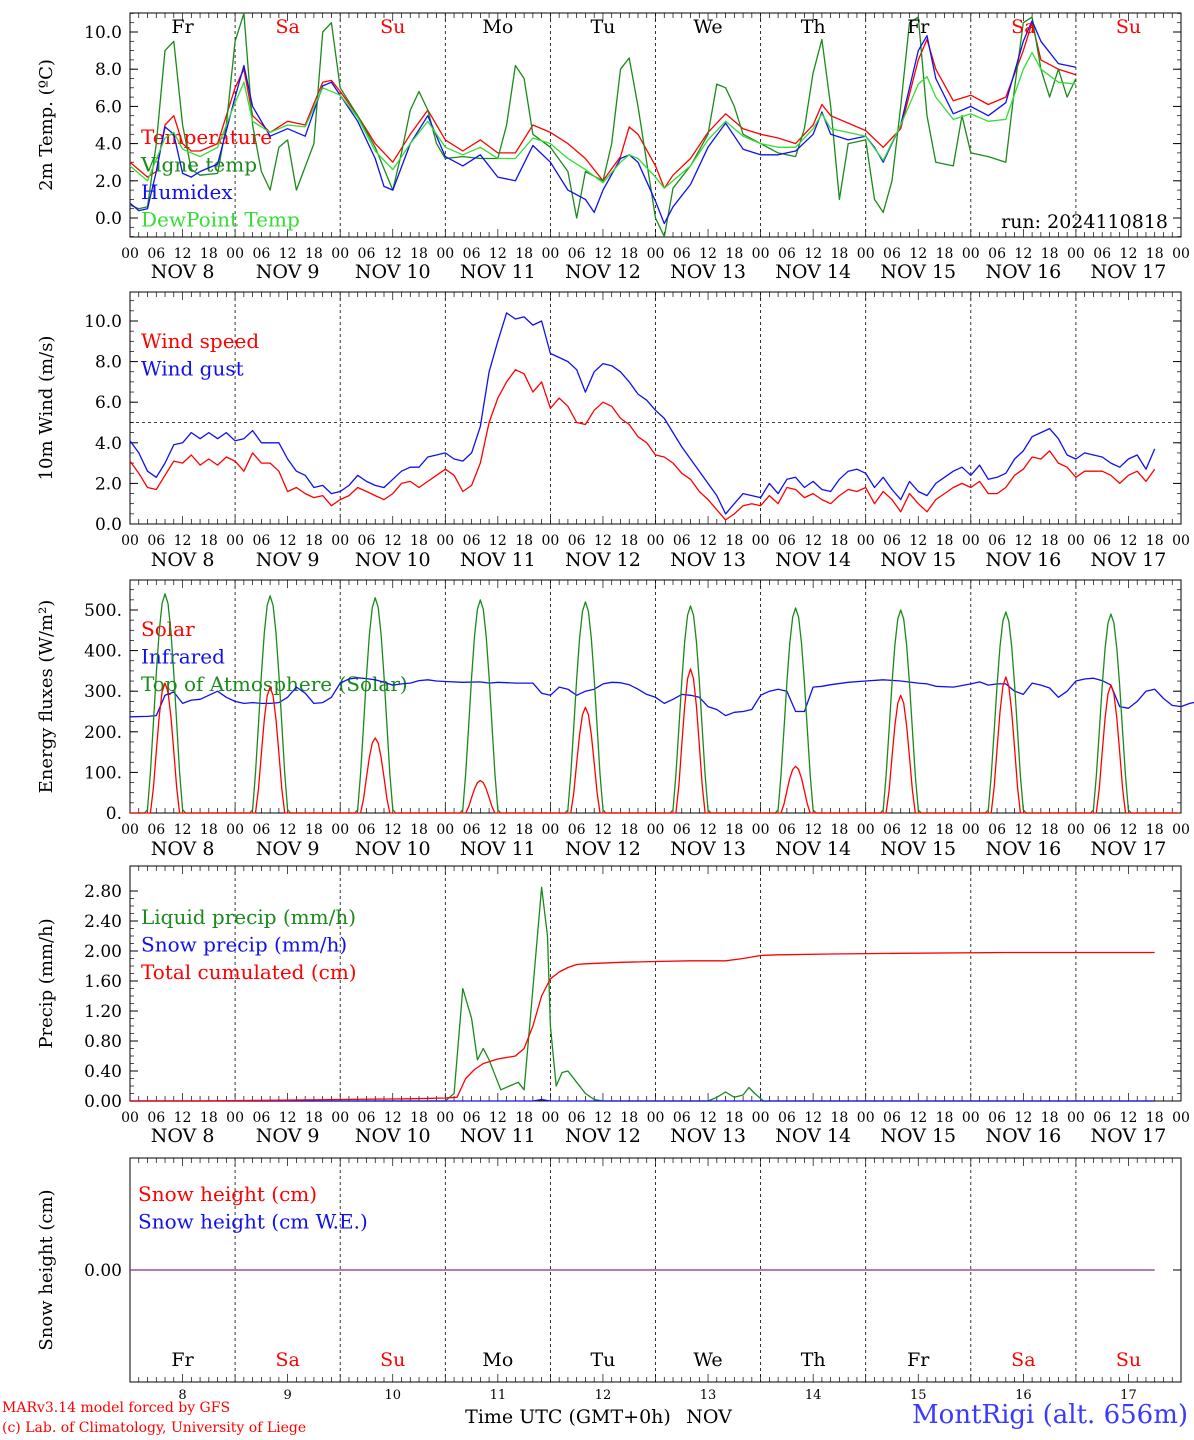 The height and width of the screenshot is (1440, 1194). Describe the element at coordinates (709, 1417) in the screenshot. I see `x-axis-month: NOV` at that location.